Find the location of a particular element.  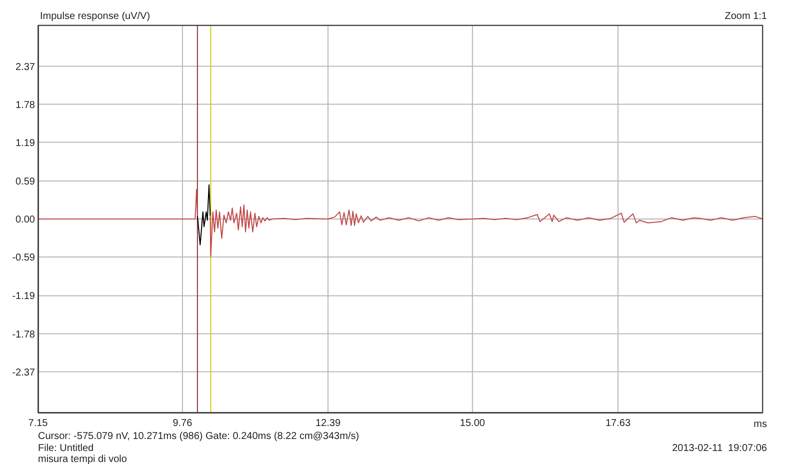

x-tick-label: 17.63 is located at coordinates (618, 424).